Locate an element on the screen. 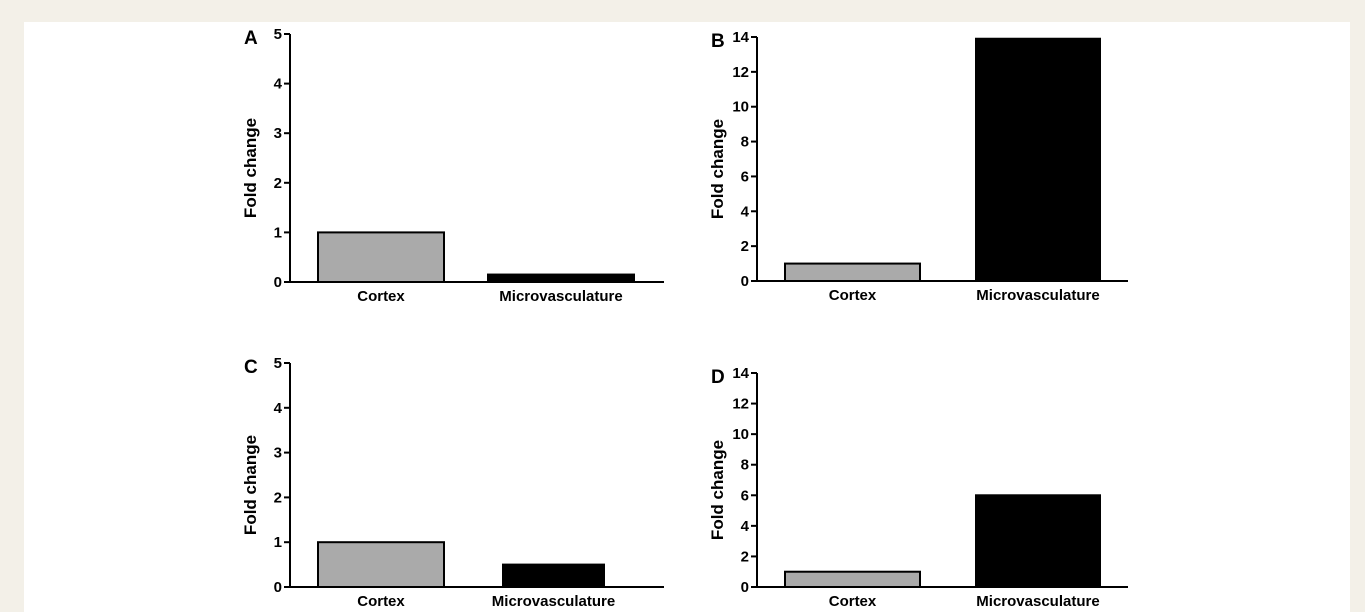 Image resolution: width=1365 pixels, height=612 pixels. y-tick-label-d: 6 is located at coordinates (745, 495).